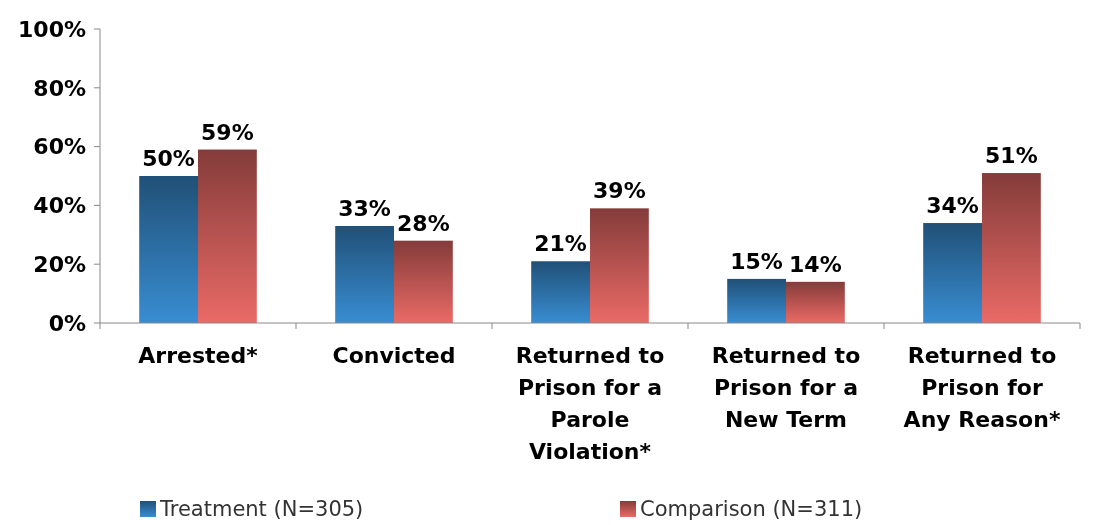 This screenshot has height=525, width=1120. Describe the element at coordinates (590, 403) in the screenshot. I see `x-tick-label: Returned to Prison for a Parole Violation*` at that location.